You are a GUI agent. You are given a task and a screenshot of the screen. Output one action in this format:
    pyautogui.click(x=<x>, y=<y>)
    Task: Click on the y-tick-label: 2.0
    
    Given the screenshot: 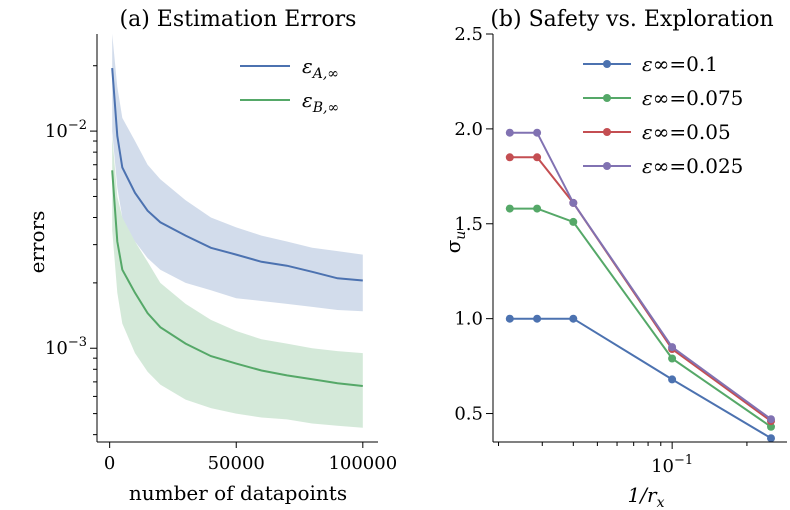 What is the action you would take?
    pyautogui.click(x=468, y=129)
    